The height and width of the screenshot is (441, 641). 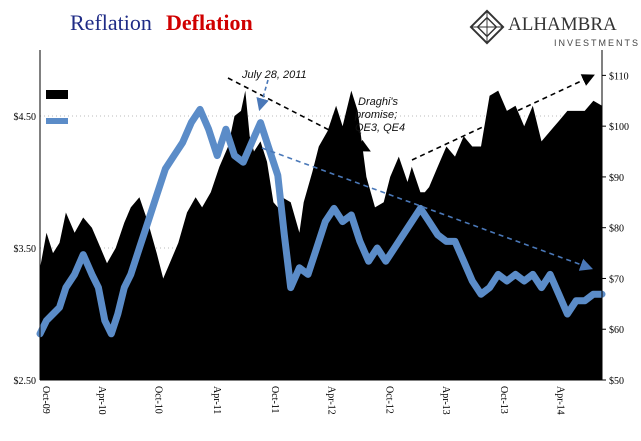 I want to click on annotation-draghi-1: Draghi's, so click(x=378, y=102).